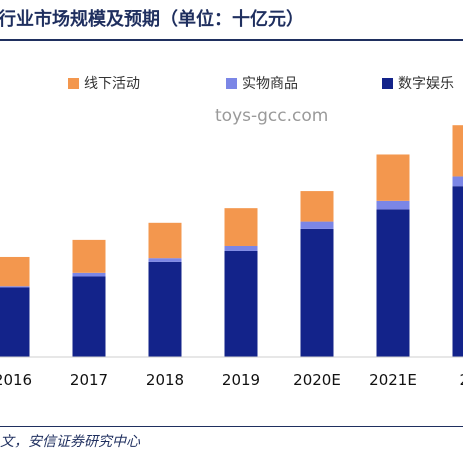 The height and width of the screenshot is (463, 463). Describe the element at coordinates (112, 84) in the screenshot. I see `legend-label: 线下活动` at that location.